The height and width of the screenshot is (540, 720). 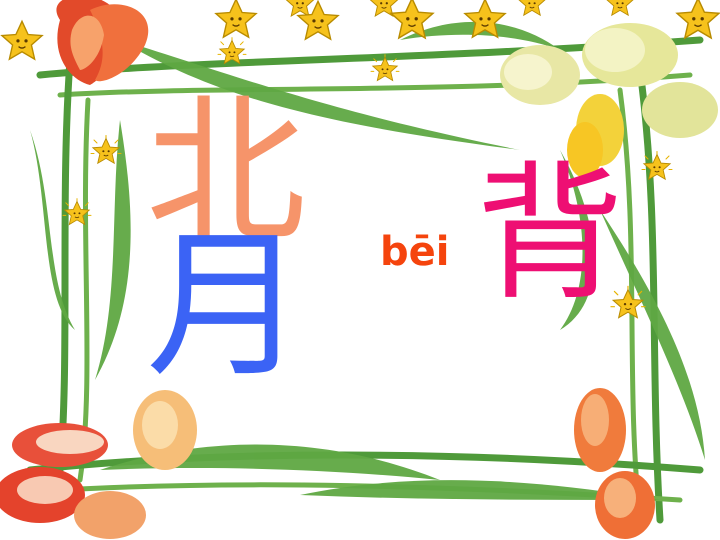 I want to click on component-top-character: 北, so click(x=226, y=171).